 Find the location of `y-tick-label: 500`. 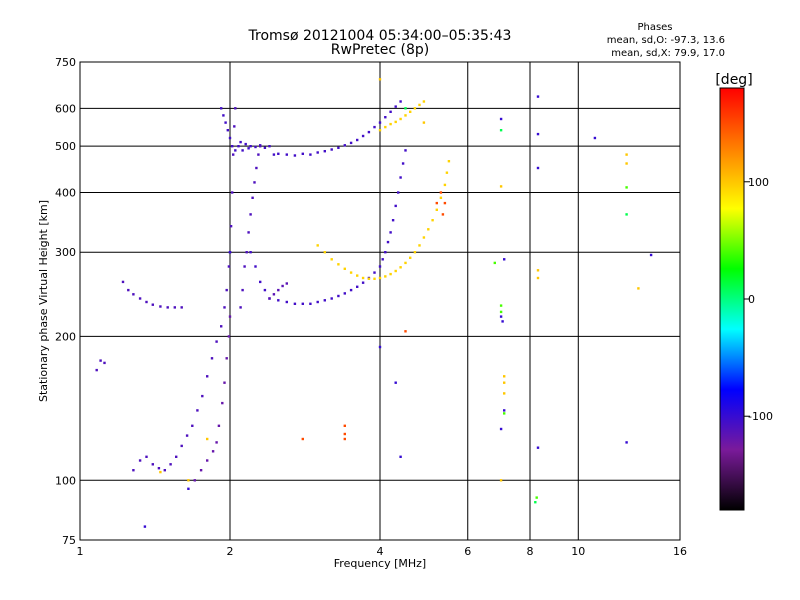

y-tick-label: 500 is located at coordinates (65, 146).